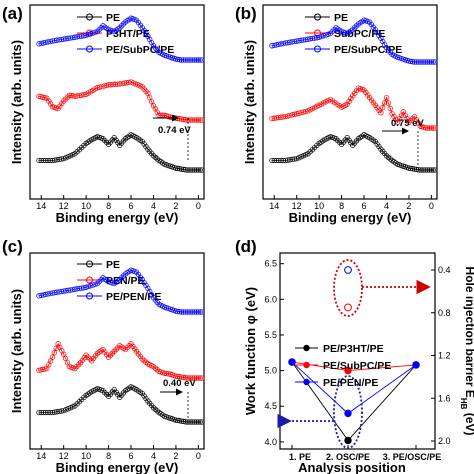 This screenshot has width=474, height=474. I want to click on panel-b-x-ticks: 14 12 10 8 6 4 2 0, so click(351, 203).